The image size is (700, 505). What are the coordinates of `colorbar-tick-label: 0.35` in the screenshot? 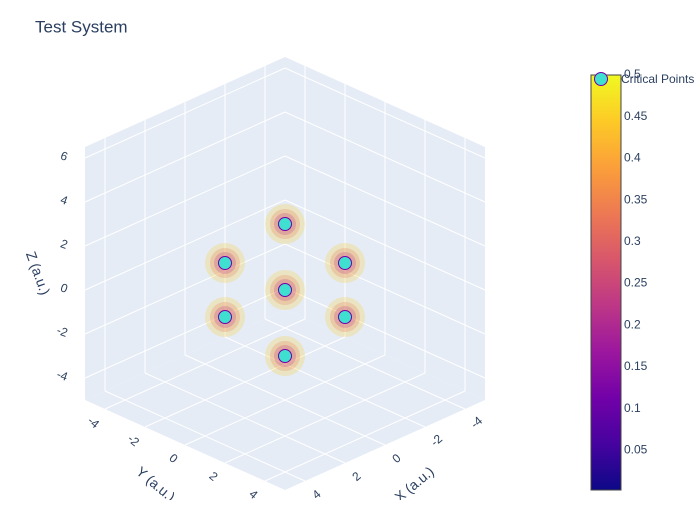 It's located at (636, 199).